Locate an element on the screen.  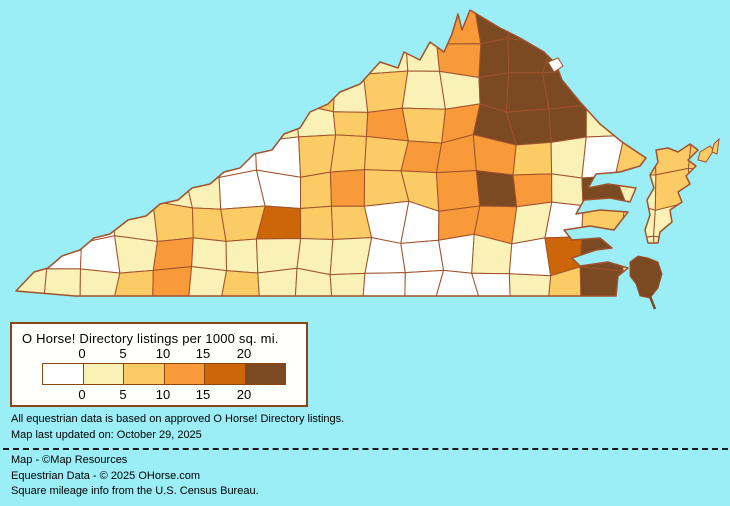
equestrian-data-credit: Equestrian Data - © 2025 OHorse.com is located at coordinates (106, 475).